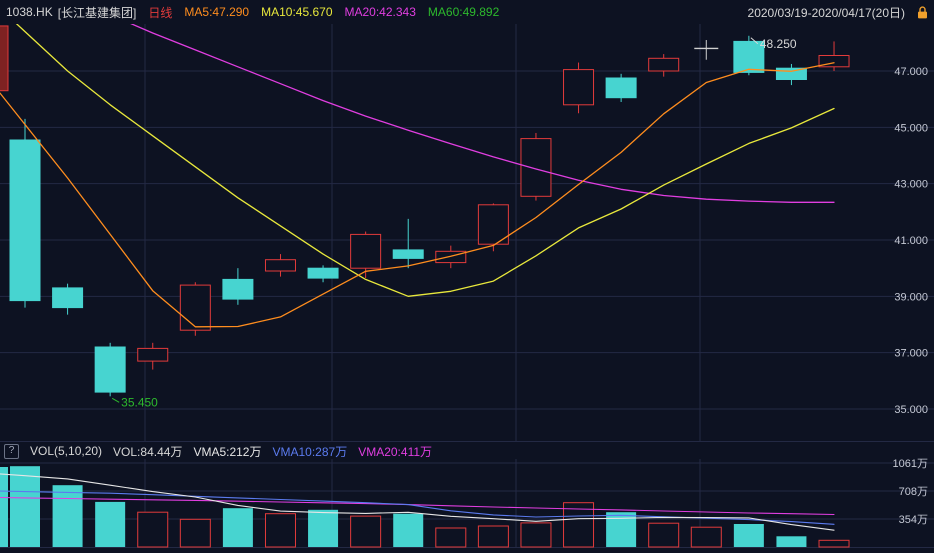 Image resolution: width=934 pixels, height=553 pixels. I want to click on vma20-legend: VMA20:411万, so click(395, 451).